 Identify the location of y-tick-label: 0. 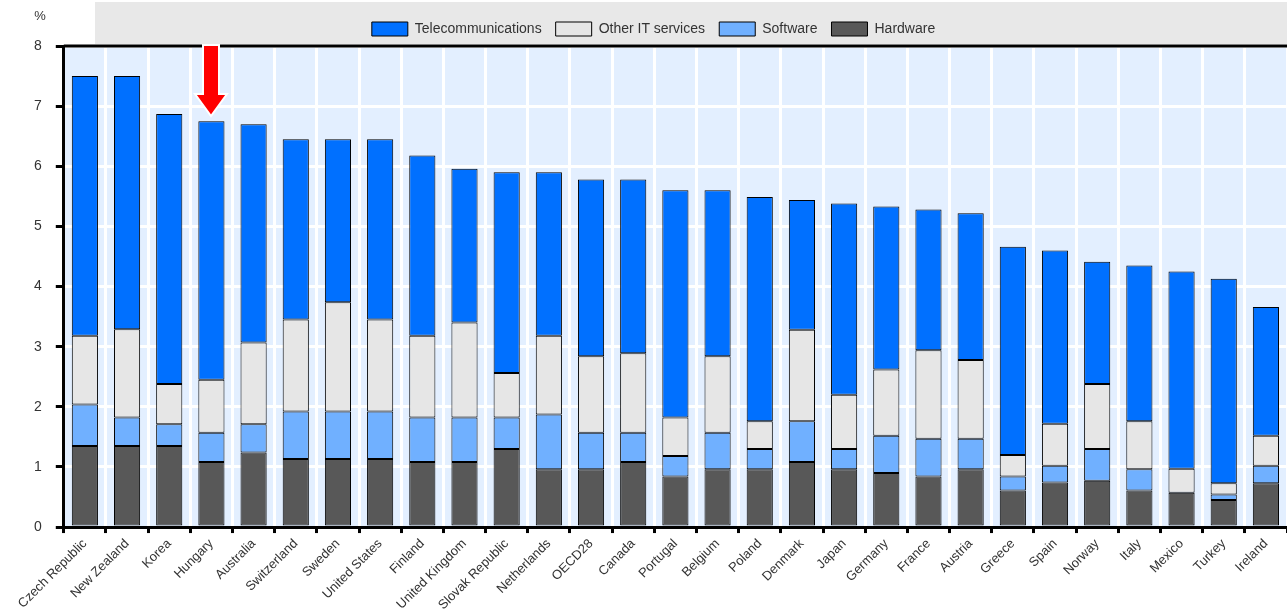
(37, 525).